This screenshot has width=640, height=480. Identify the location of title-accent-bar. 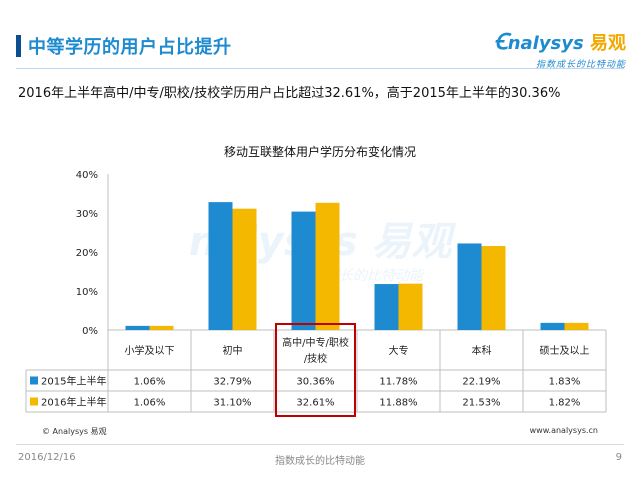
(18, 46).